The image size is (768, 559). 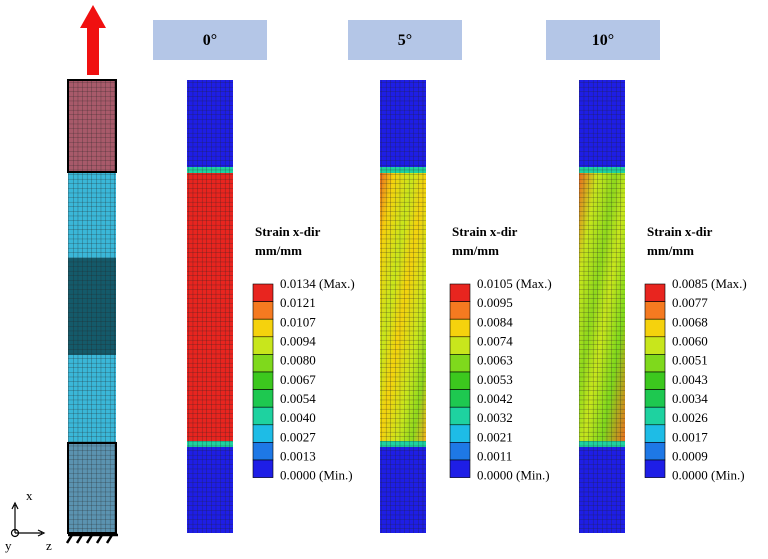 What do you see at coordinates (298, 398) in the screenshot?
I see `legend-level: 0.0054` at bounding box center [298, 398].